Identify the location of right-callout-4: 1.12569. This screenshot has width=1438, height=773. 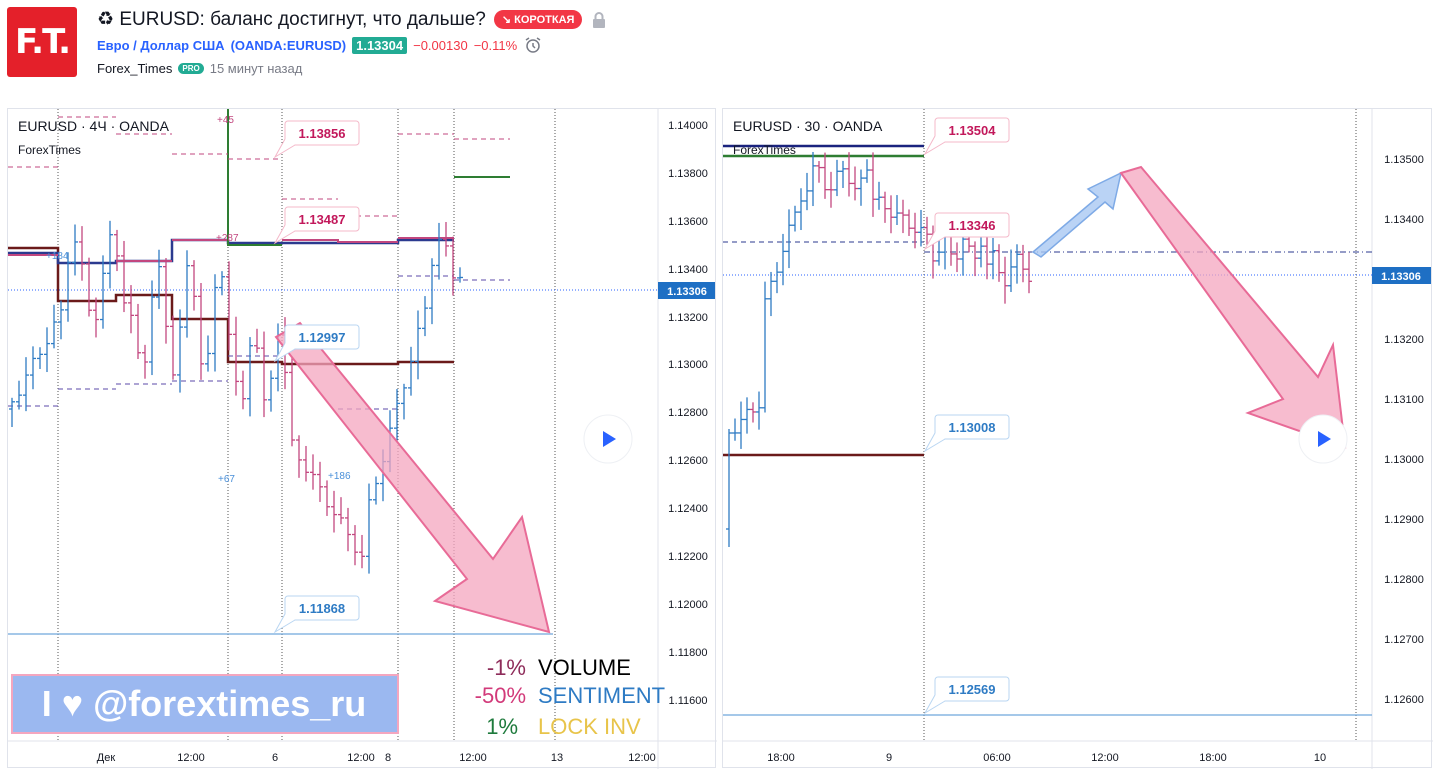
(966, 695).